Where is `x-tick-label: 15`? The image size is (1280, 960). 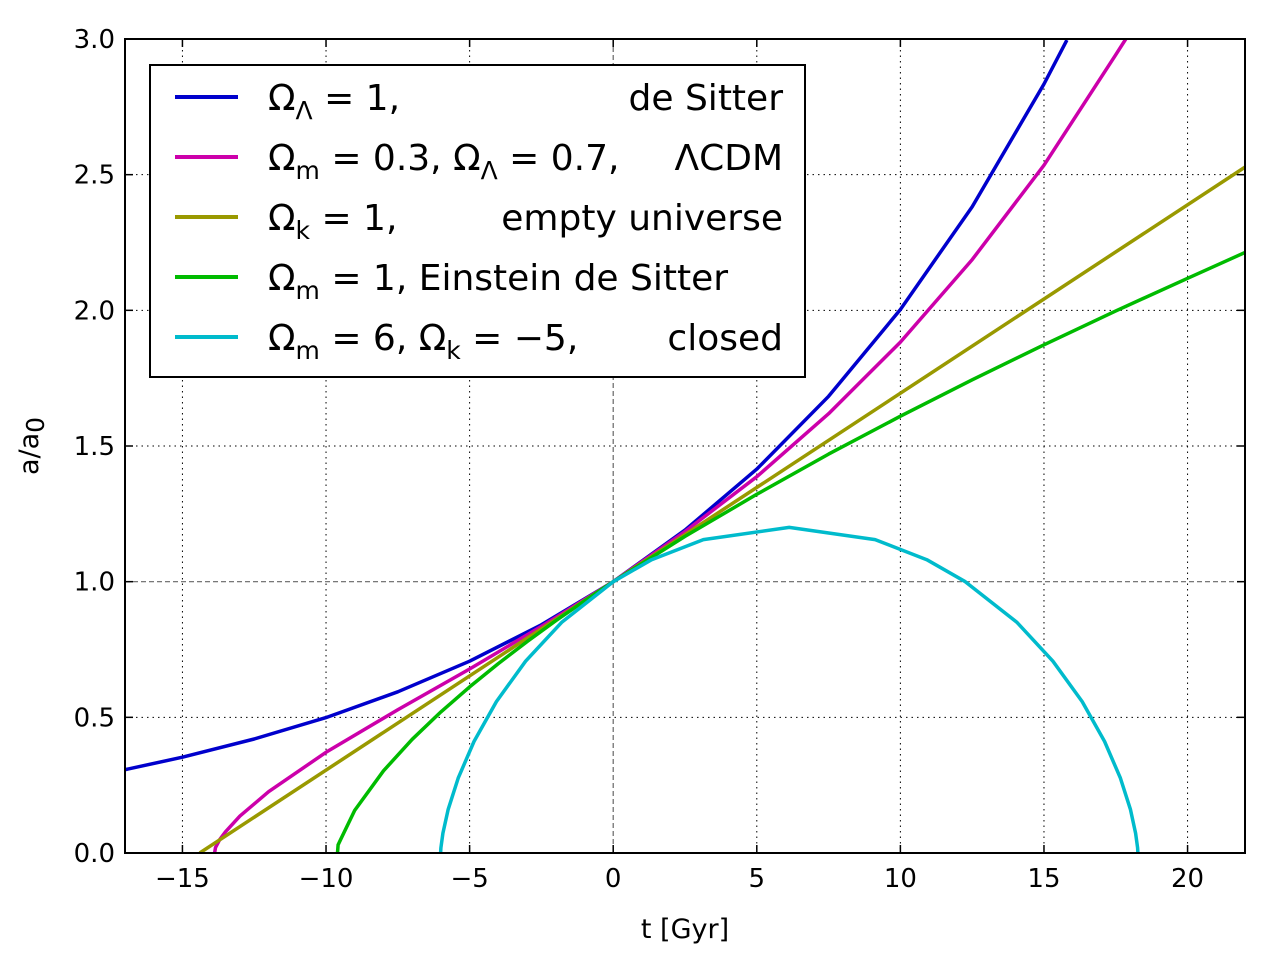 x-tick-label: 15 is located at coordinates (1043, 879).